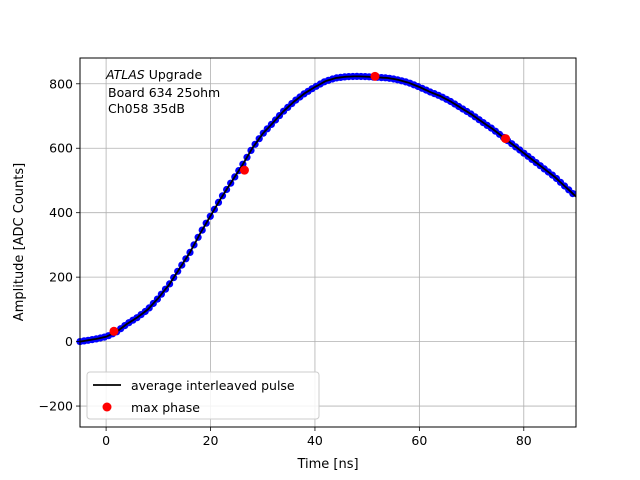 This screenshot has height=480, width=640. I want to click on channel-label: Ch058 35dB, so click(146, 108).